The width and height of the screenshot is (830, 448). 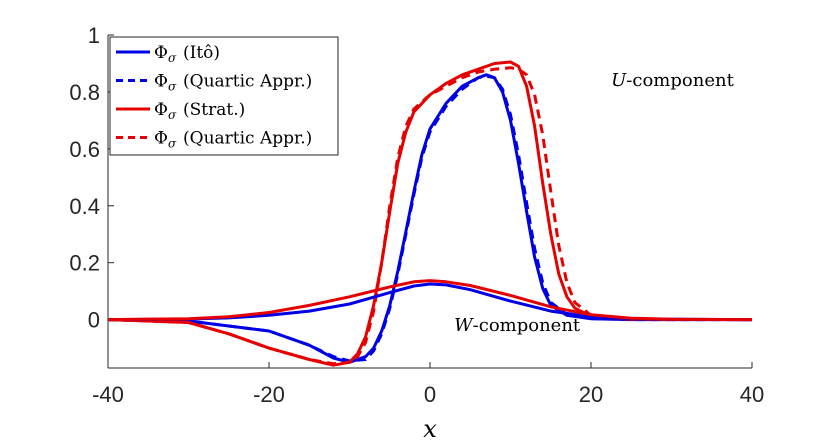 What do you see at coordinates (180, 111) in the screenshot?
I see `legend-item: Φσ (Strat.)` at bounding box center [180, 111].